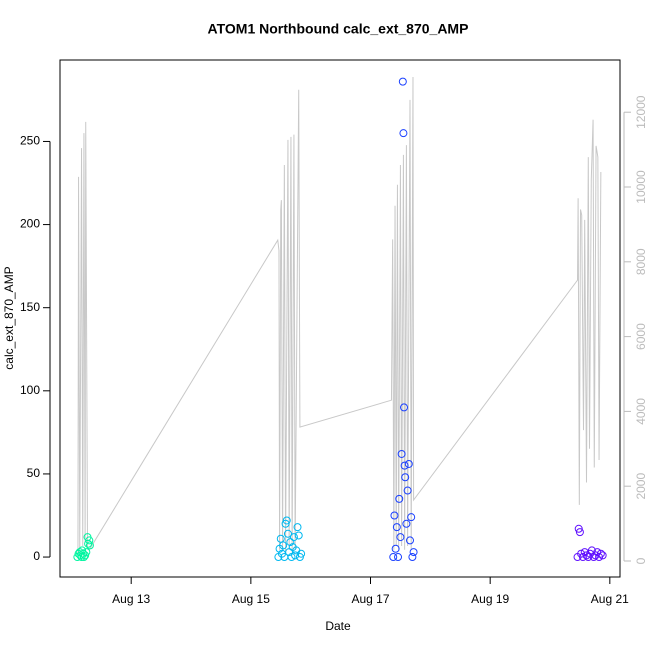  I want to click on x-tick-label: Aug 17, so click(370, 599).